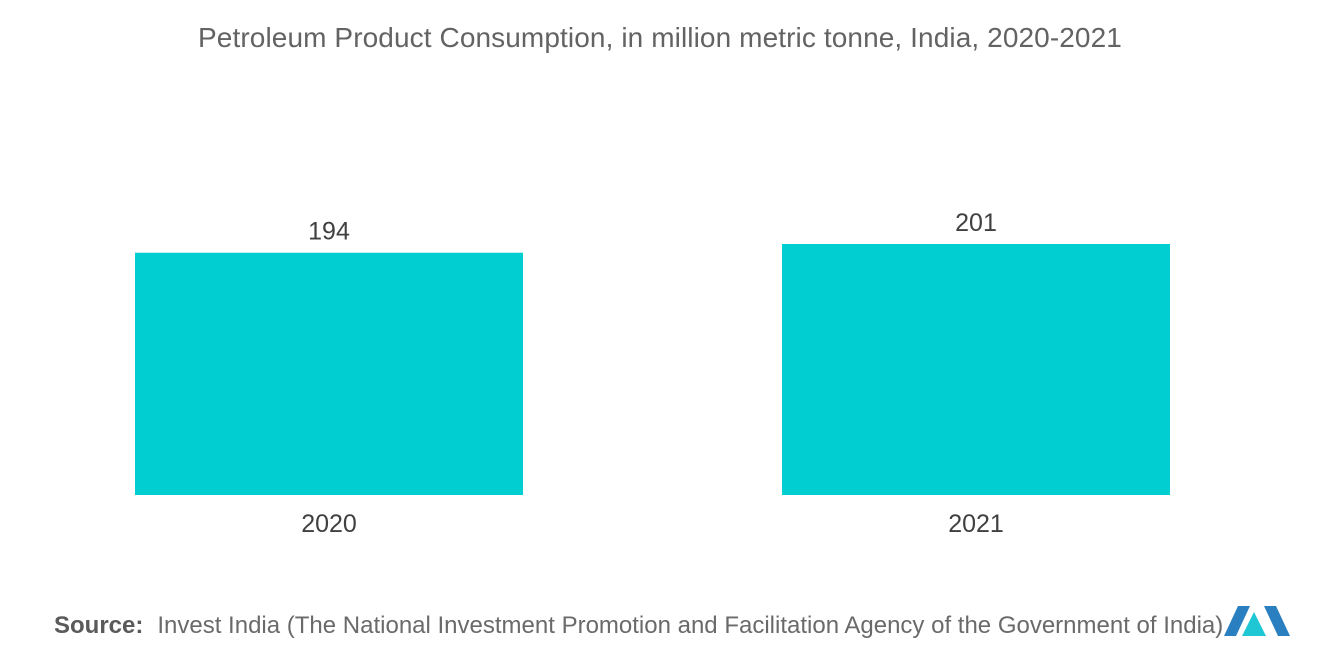 This screenshot has width=1320, height=665. Describe the element at coordinates (976, 369) in the screenshot. I see `bar-2021` at that location.